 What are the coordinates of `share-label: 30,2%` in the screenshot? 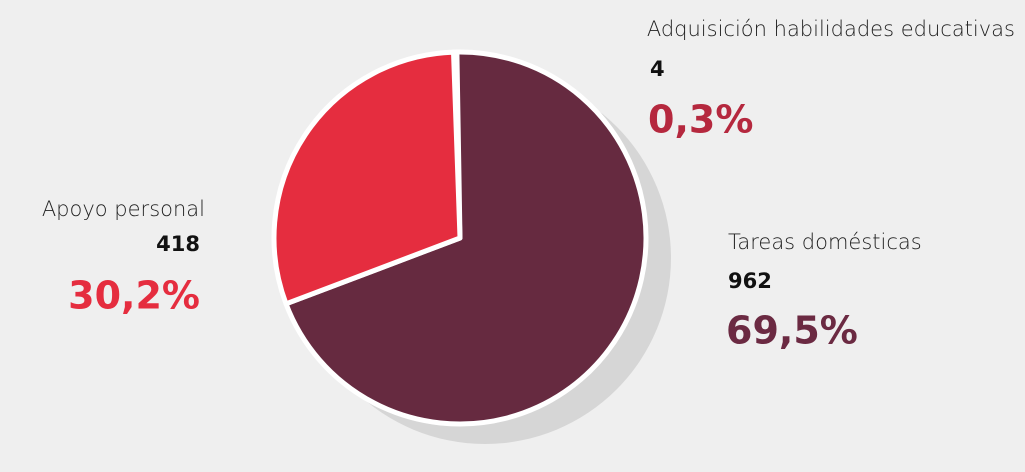 It's located at (134, 296).